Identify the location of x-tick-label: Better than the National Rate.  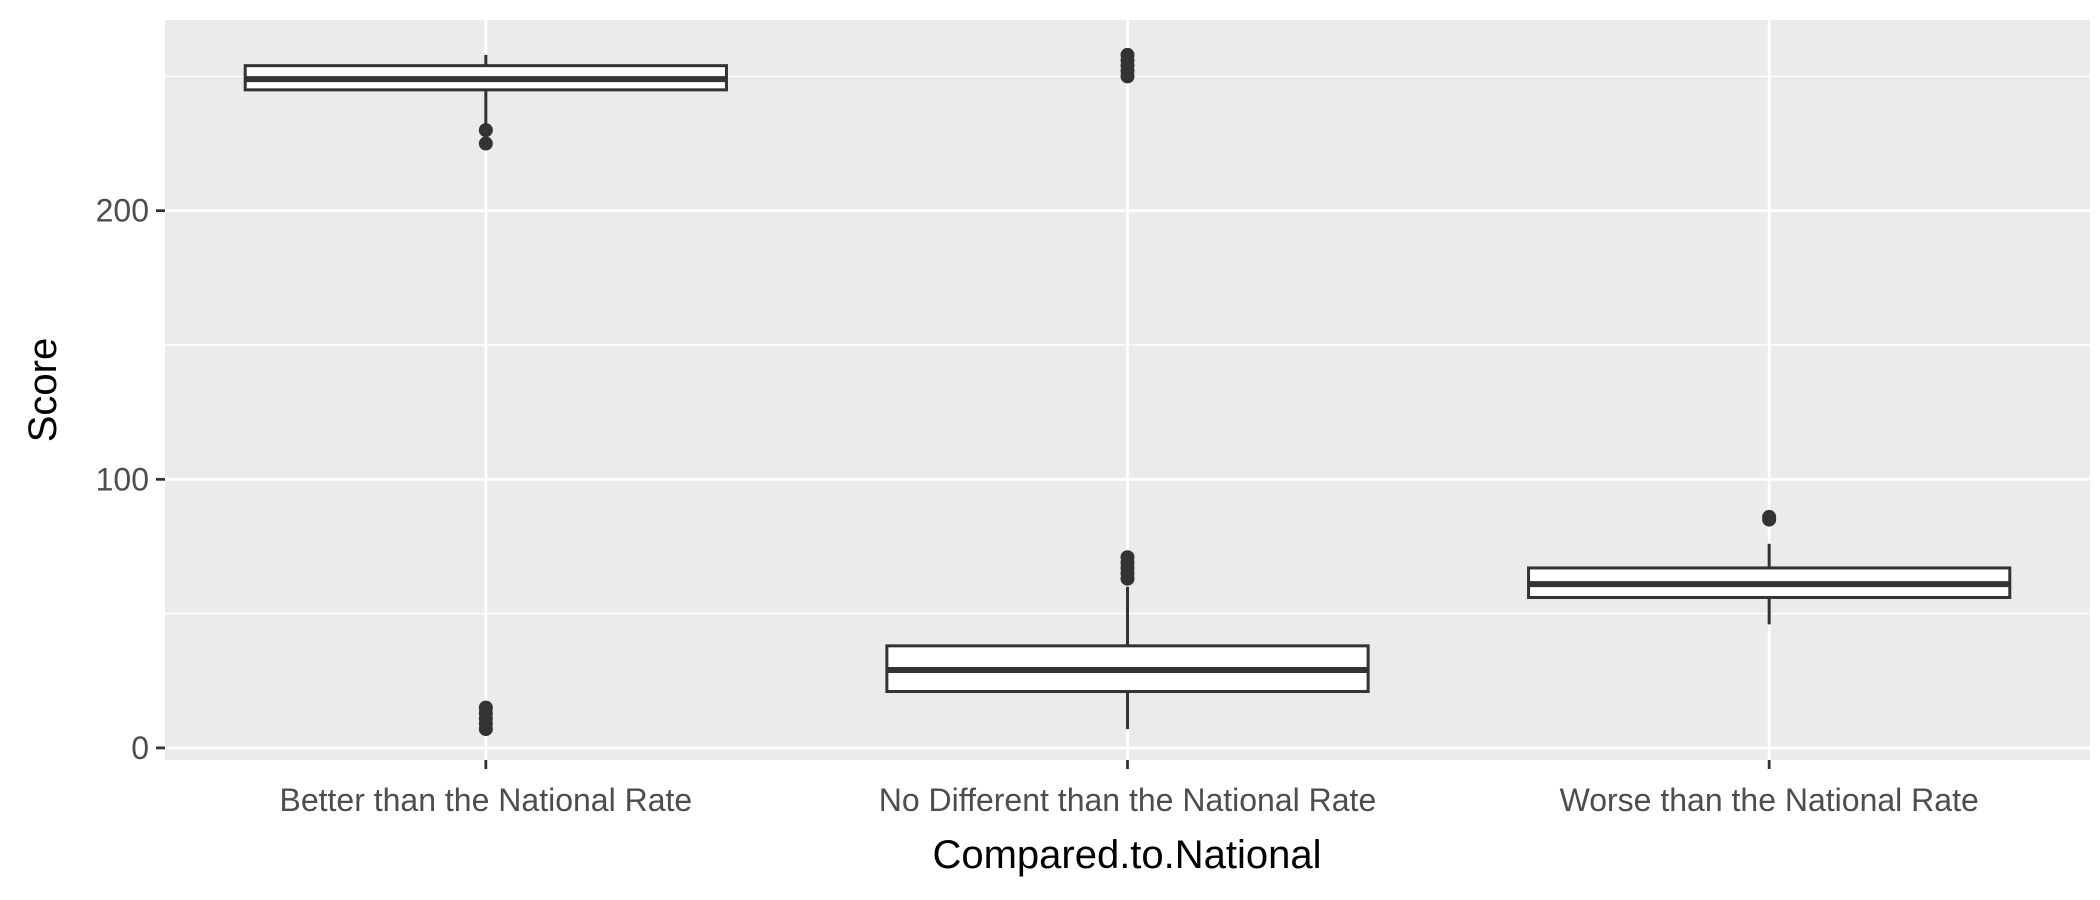
(485, 800).